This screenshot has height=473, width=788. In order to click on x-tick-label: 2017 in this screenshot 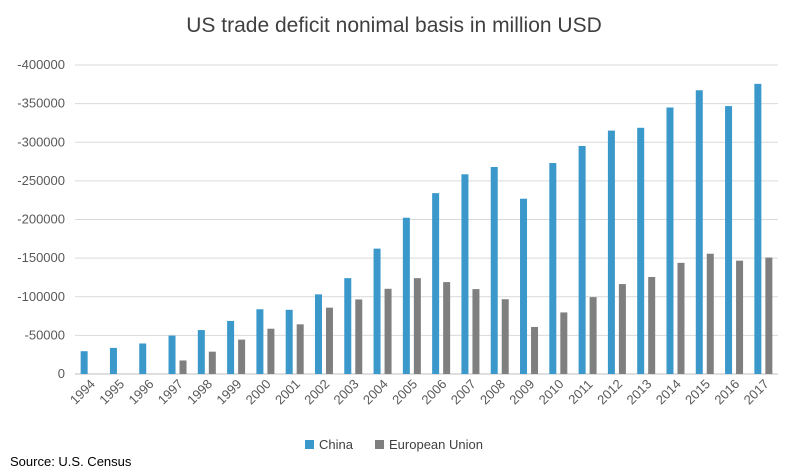, I will do `click(756, 391)`.